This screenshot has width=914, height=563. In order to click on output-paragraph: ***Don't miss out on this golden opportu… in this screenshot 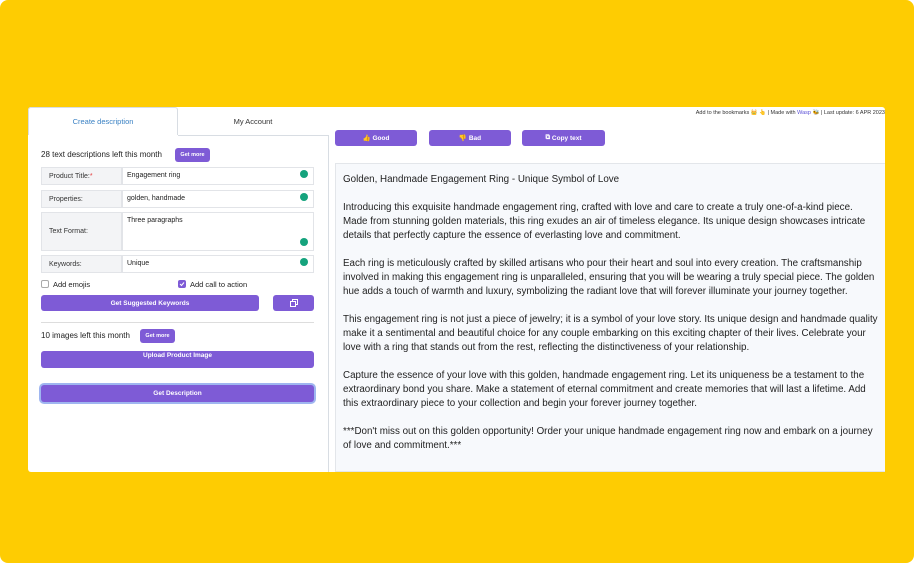, I will do `click(608, 438)`.